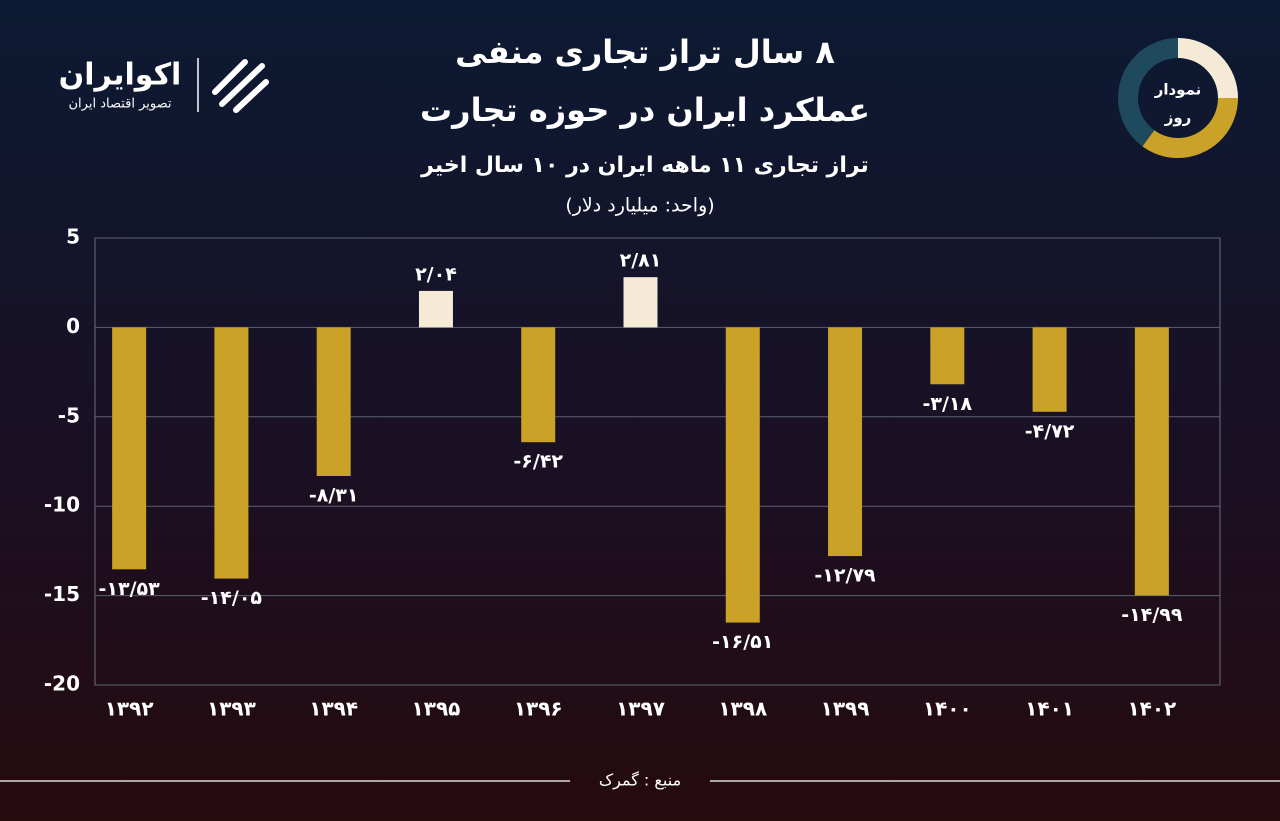  I want to click on x-tick-label: ۱۳۹۴, so click(333, 709).